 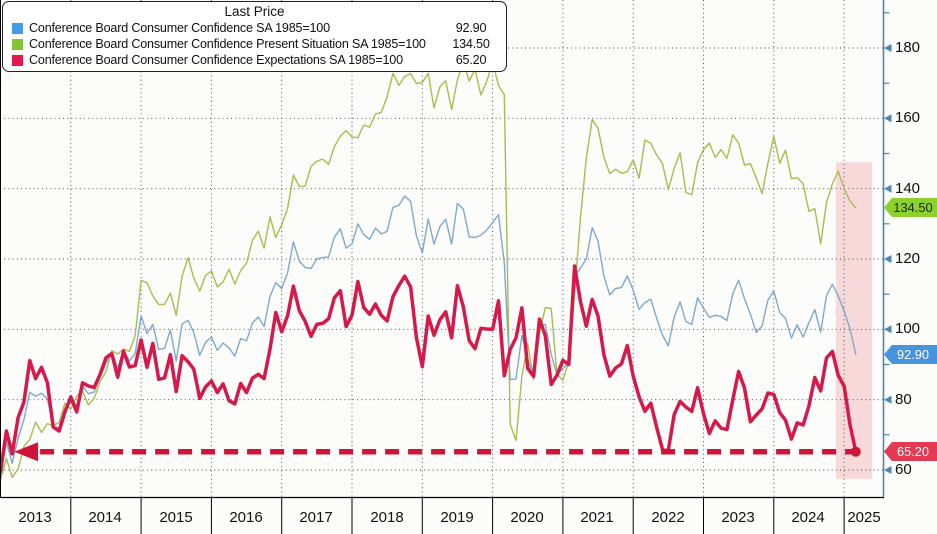 I want to click on x-axis-year-label: 2017, so click(x=316, y=517).